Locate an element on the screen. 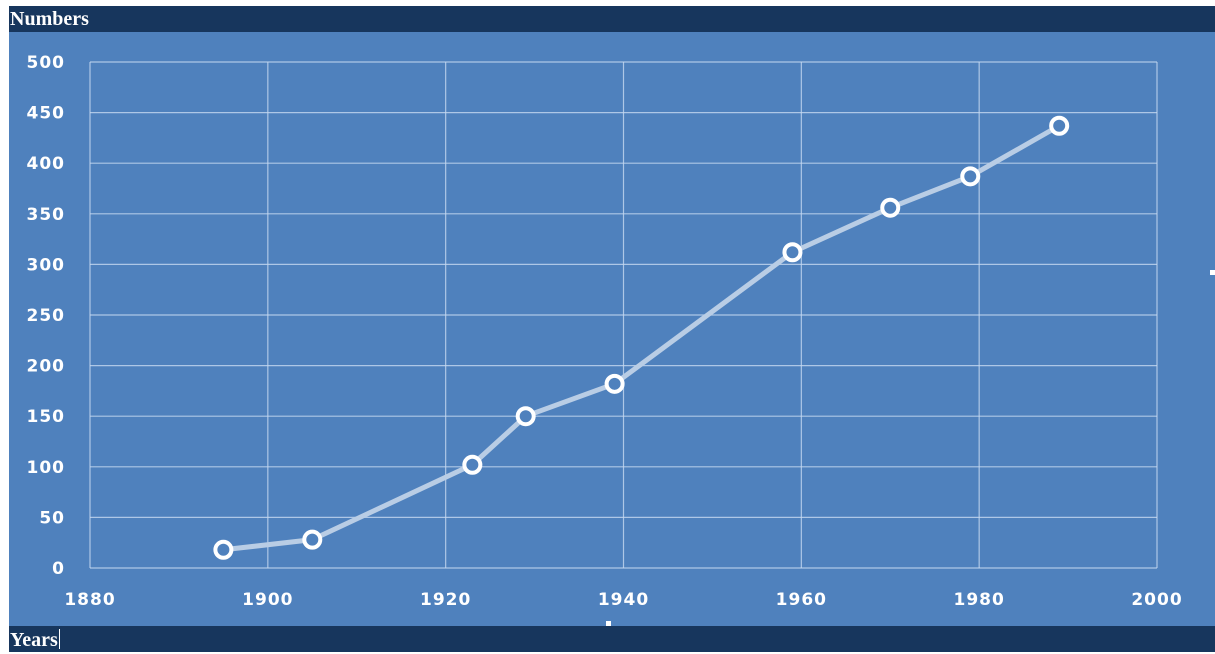 The image size is (1215, 654). y-tick-label: 250 is located at coordinates (46, 316).